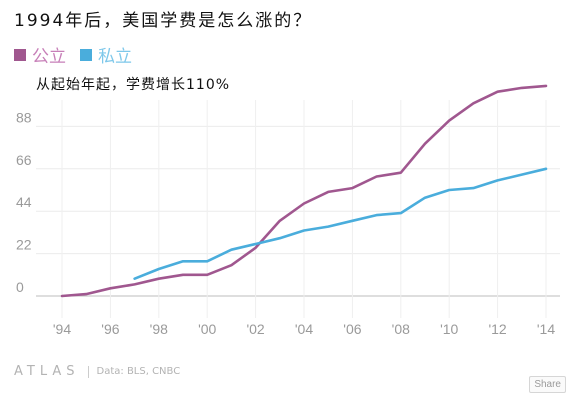 This screenshot has height=400, width=580. Describe the element at coordinates (62, 329) in the screenshot. I see `x-tick-label: '94` at that location.